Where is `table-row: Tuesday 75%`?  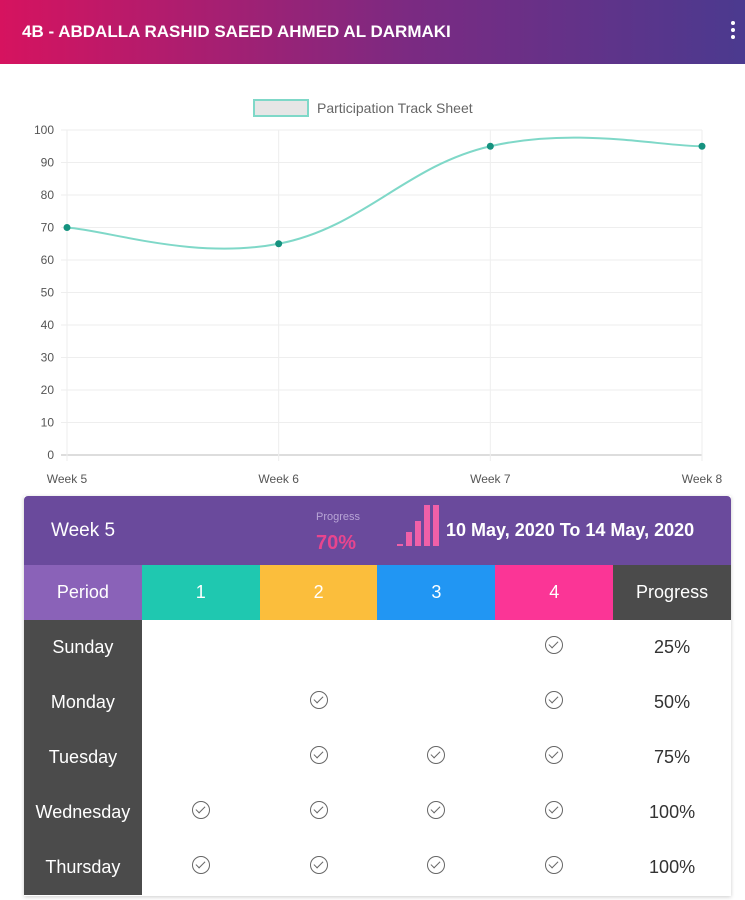 table-row: Tuesday 75% is located at coordinates (377, 757).